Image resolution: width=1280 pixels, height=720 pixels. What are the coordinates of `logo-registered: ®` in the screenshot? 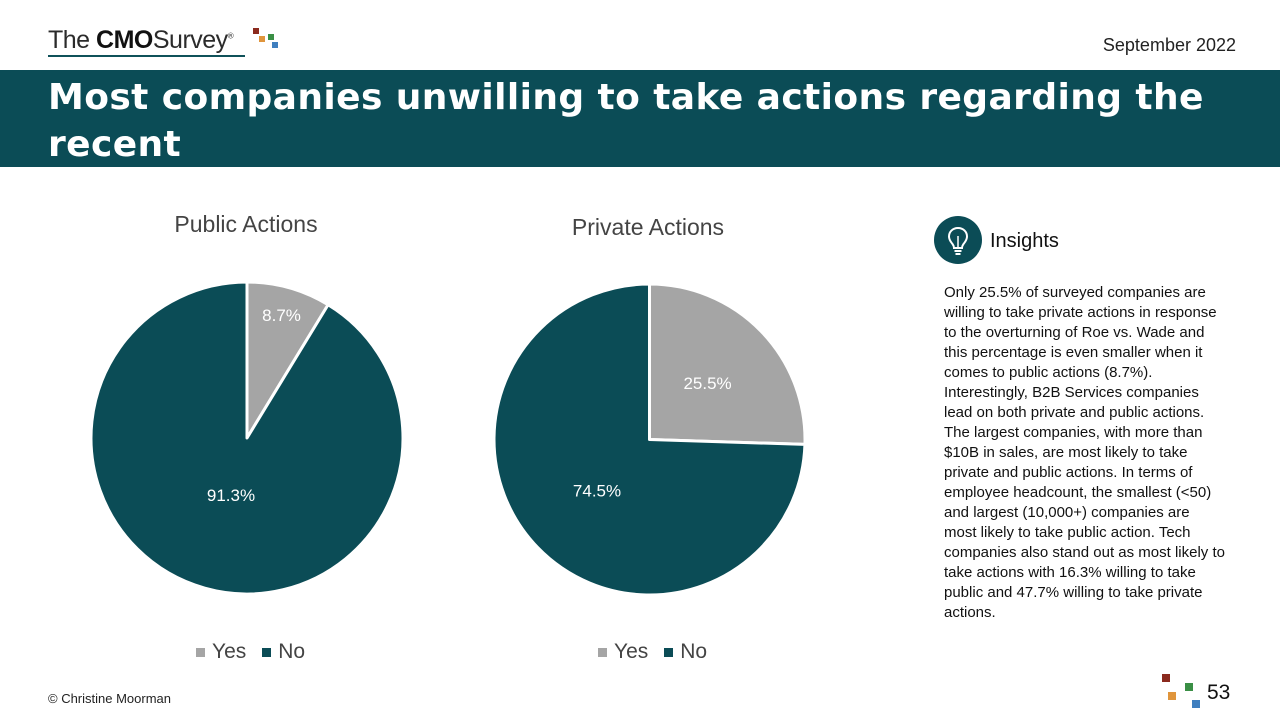 It's located at (230, 36).